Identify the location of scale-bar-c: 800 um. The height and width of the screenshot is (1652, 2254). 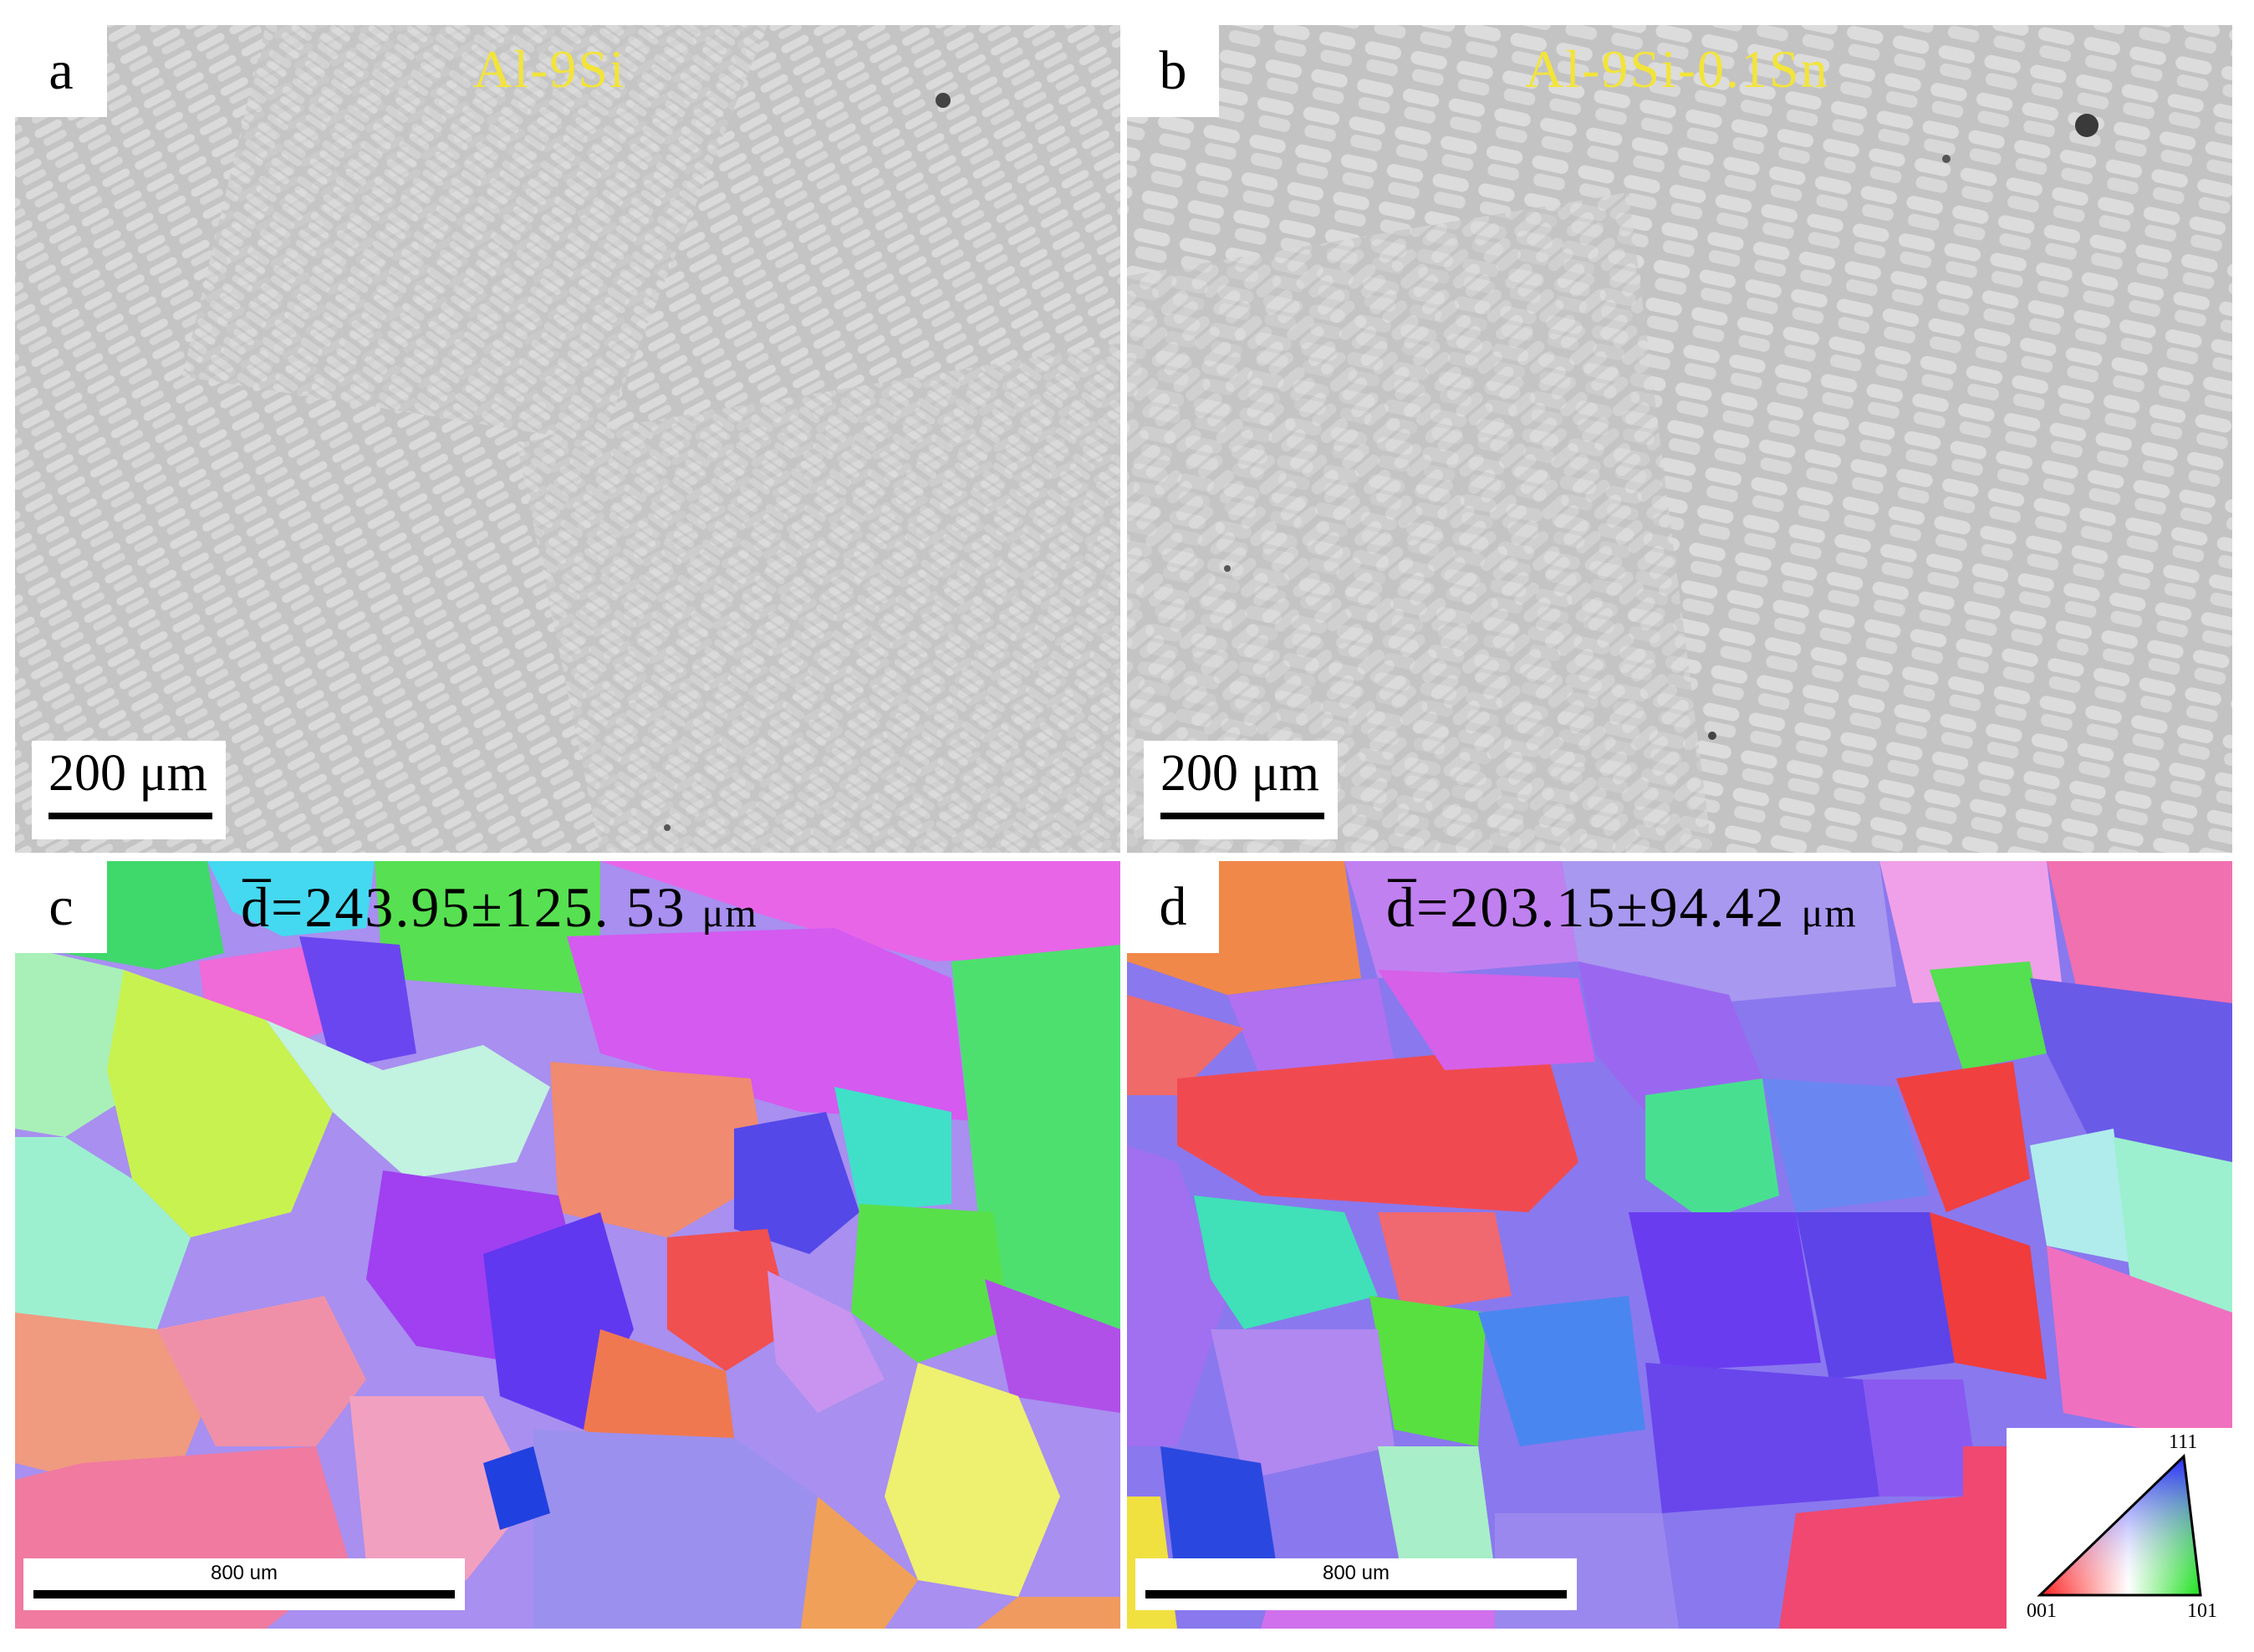
(244, 1584).